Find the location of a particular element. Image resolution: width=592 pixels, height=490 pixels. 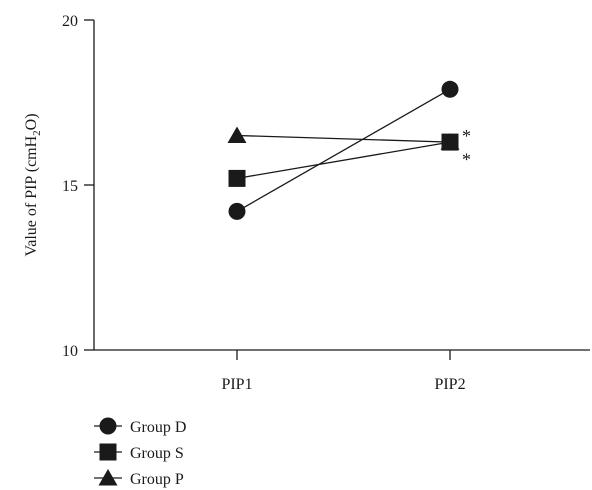

y-tick-label: 10 is located at coordinates (70, 351).